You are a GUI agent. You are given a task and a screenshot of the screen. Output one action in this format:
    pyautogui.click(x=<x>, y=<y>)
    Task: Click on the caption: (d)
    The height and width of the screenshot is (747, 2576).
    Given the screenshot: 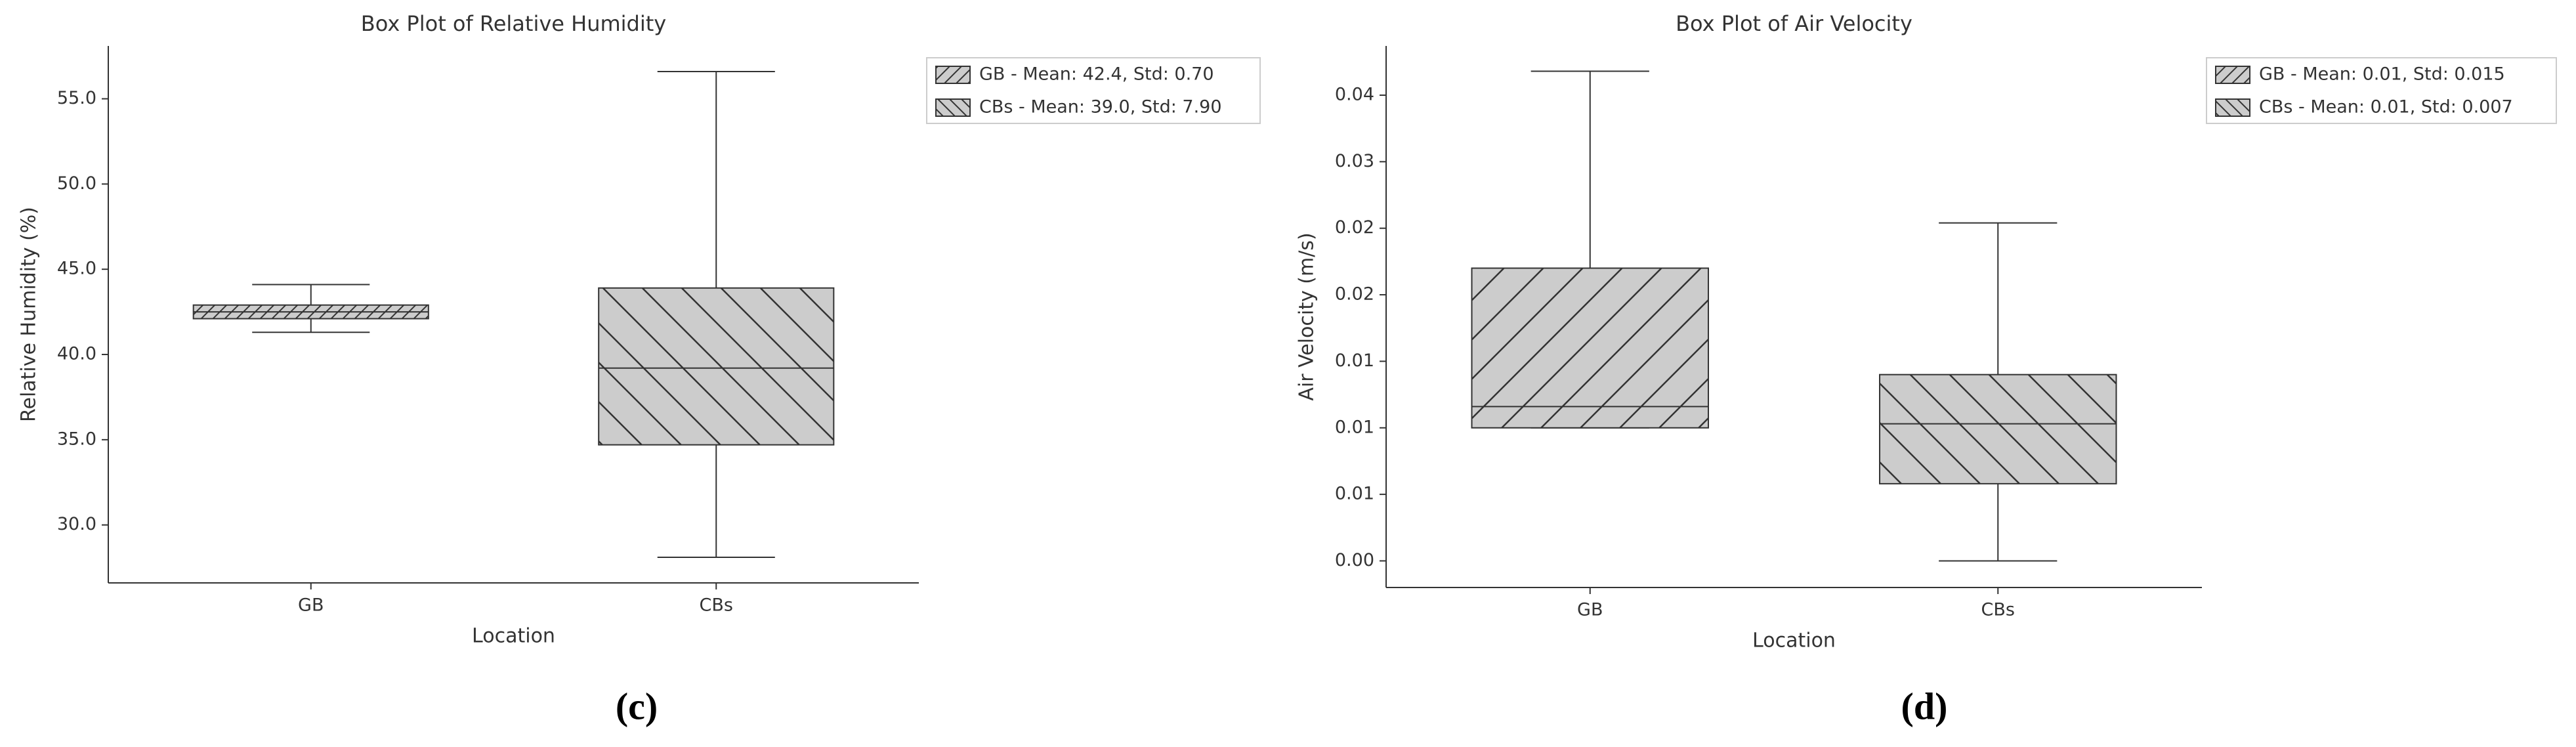 What is the action you would take?
    pyautogui.click(x=1924, y=706)
    